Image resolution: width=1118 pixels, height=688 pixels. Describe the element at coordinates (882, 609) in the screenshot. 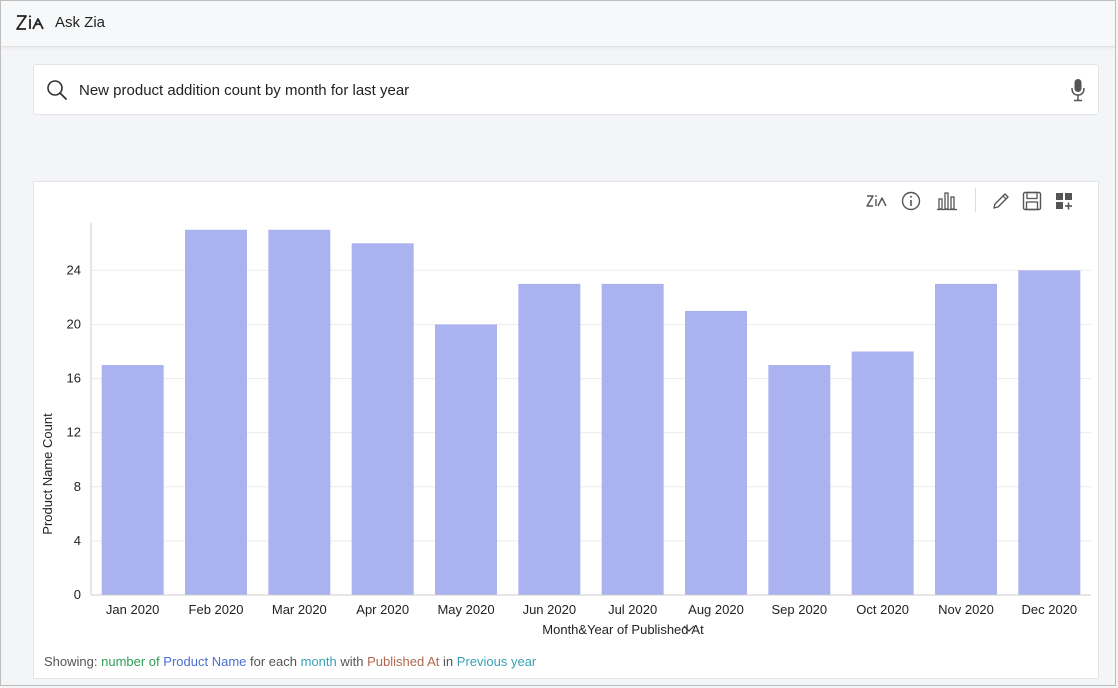

I see `x-tick-label: Oct 2020` at that location.